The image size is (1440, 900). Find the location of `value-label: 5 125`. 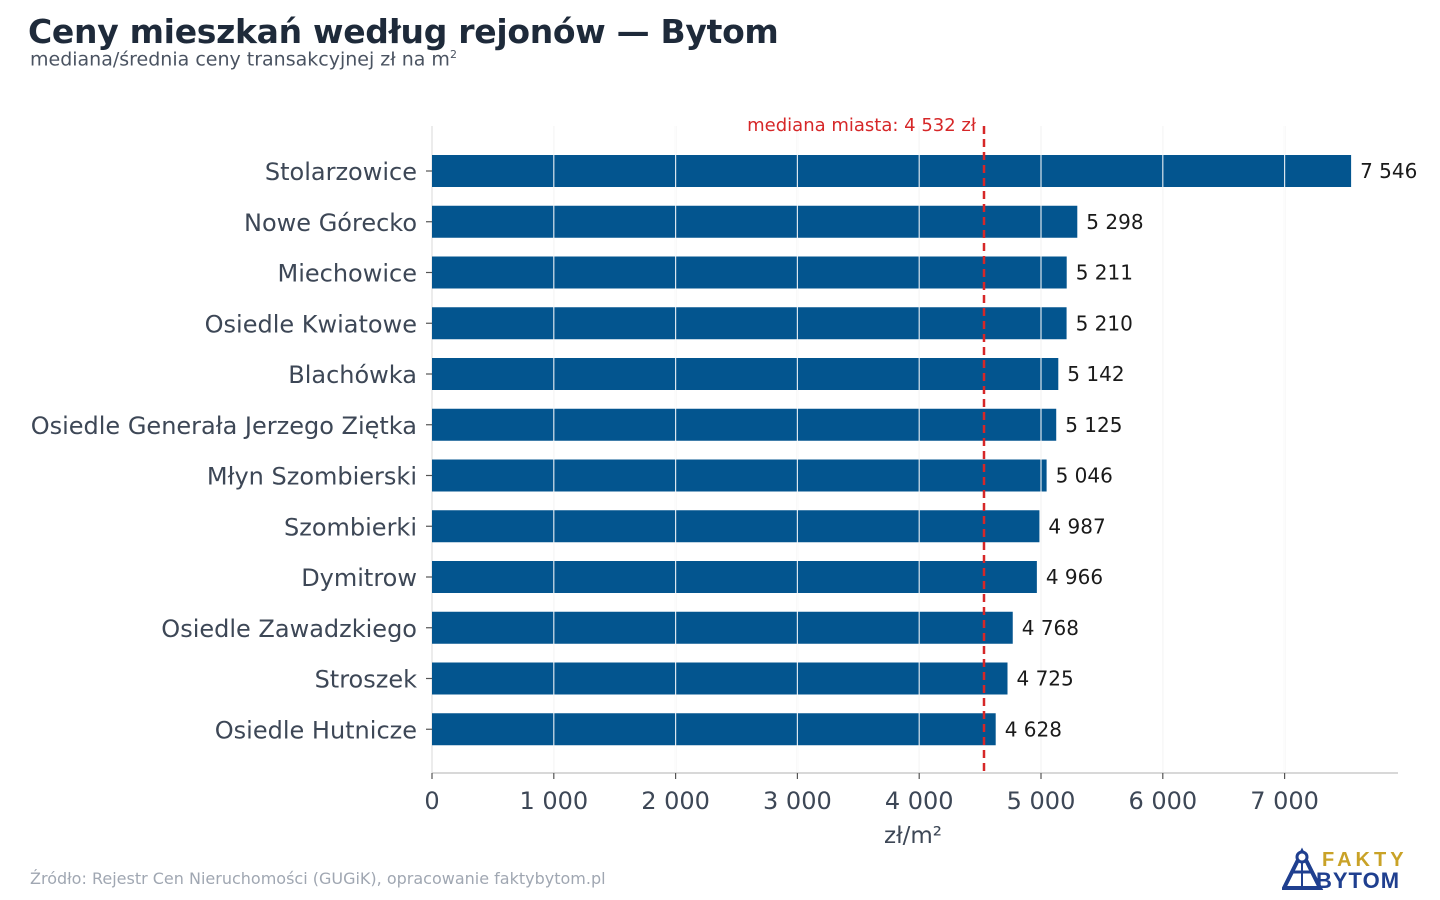

value-label: 5 125 is located at coordinates (1093, 425).